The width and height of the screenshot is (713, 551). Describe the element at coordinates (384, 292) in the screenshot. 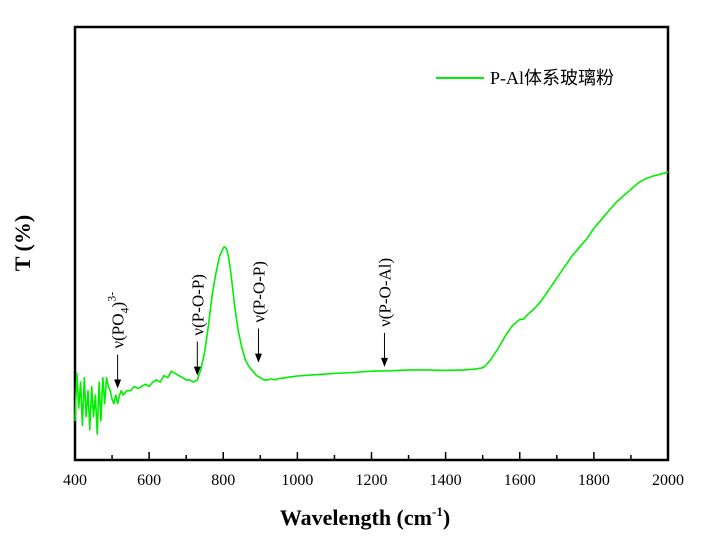

I see `annotation-label: ν(P-O-Al)` at that location.